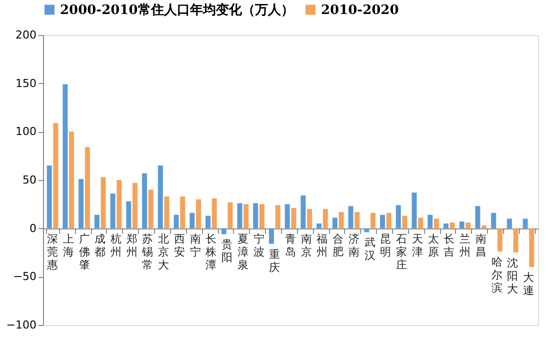  I want to click on x-tick-label: 沈阳大, so click(512, 276).